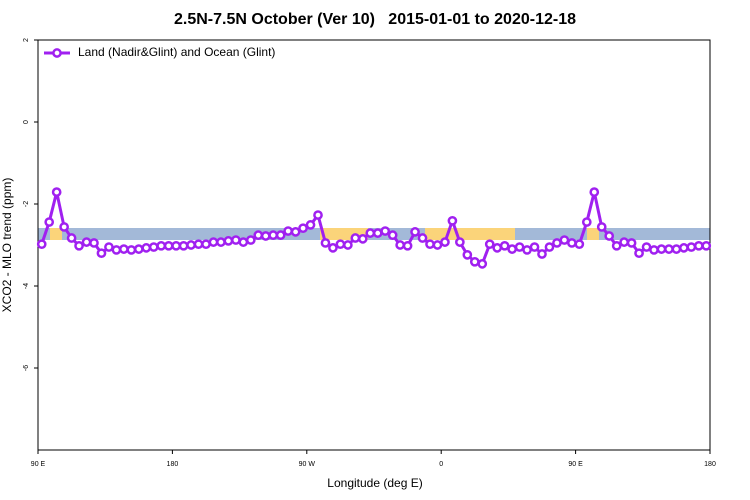 Image resolution: width=750 pixels, height=500 pixels. I want to click on y-tick-label: -2, so click(26, 204).